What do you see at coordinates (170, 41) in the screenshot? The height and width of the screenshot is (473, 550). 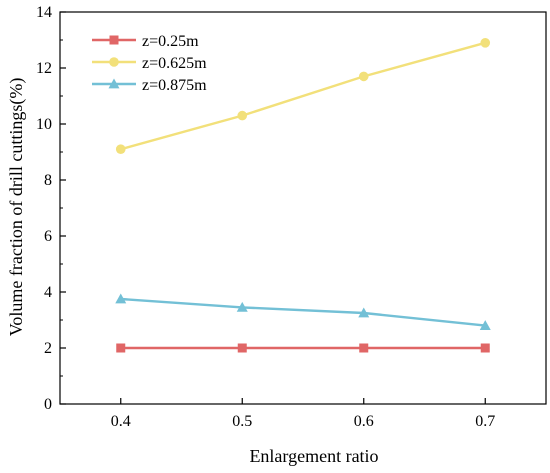 I see `legend-label: z=0.25m` at bounding box center [170, 41].